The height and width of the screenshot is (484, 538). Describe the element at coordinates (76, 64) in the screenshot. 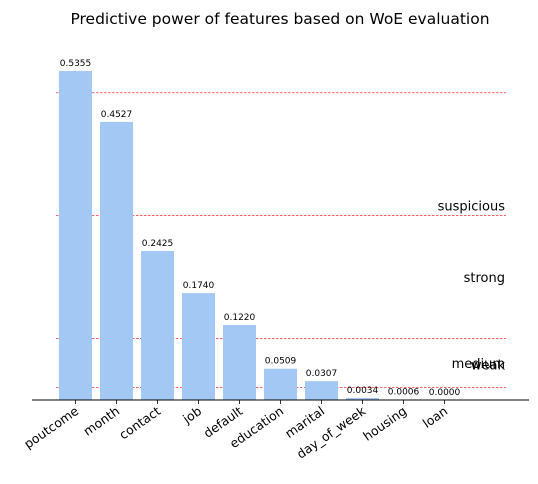

I see `value-label-poutcome: 0.5355` at that location.